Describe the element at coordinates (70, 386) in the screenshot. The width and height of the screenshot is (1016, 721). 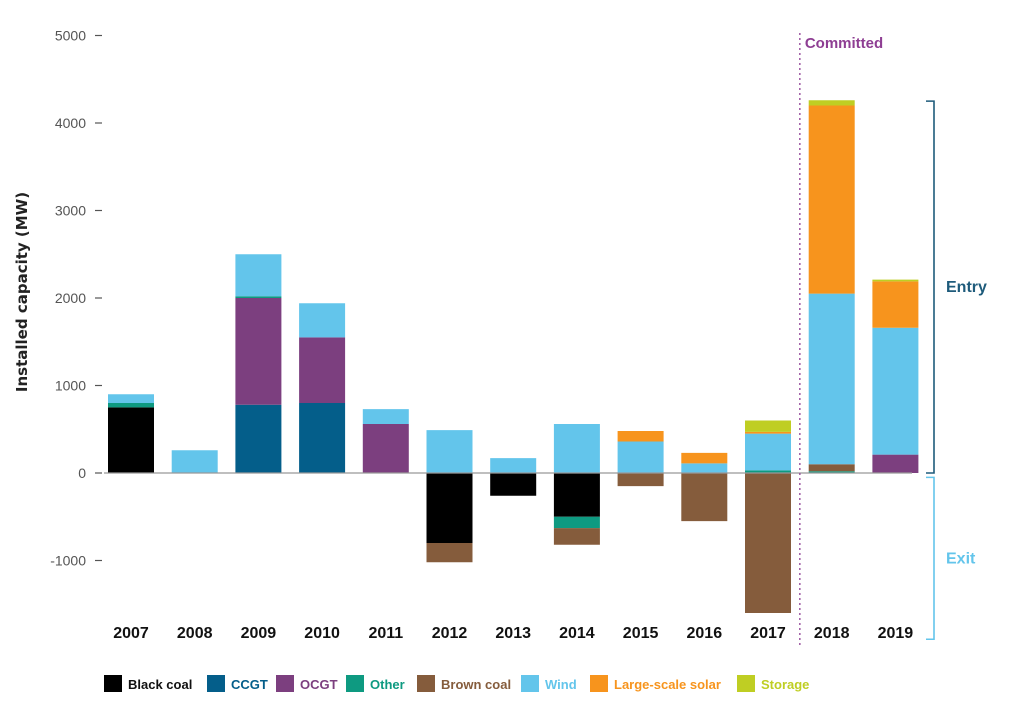
I see `y-tick-label: 1000` at that location.